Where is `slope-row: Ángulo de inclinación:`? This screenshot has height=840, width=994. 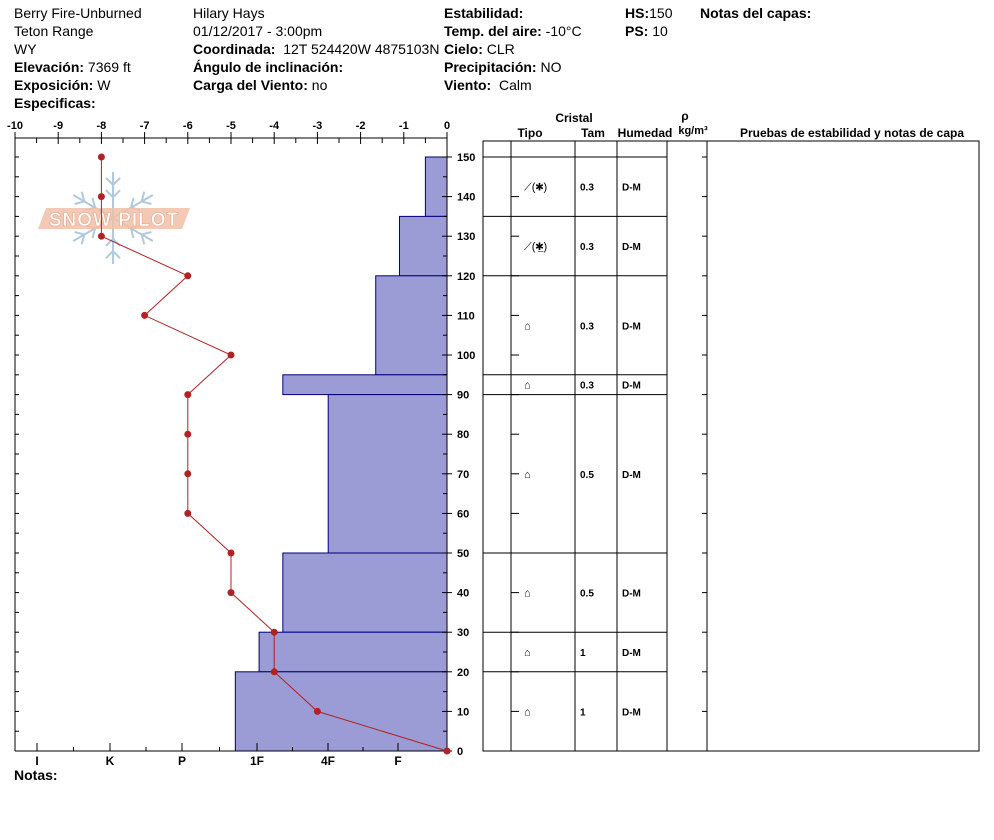
slope-row: Ángulo de inclinación: is located at coordinates (268, 67).